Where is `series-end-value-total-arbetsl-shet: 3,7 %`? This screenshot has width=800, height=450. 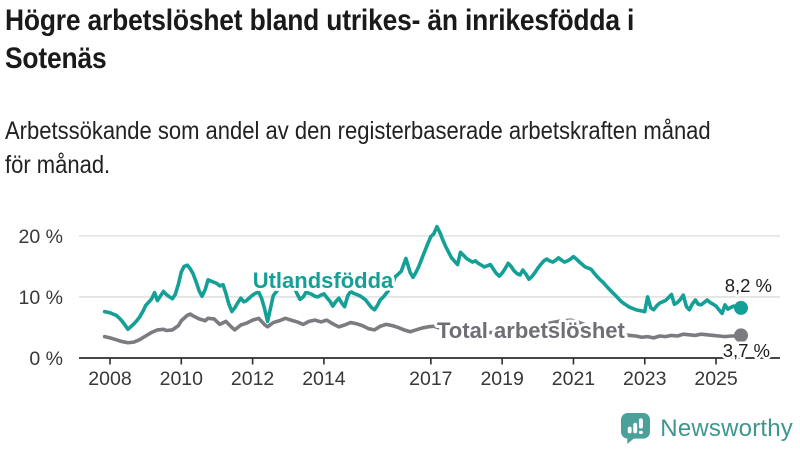 series-end-value-total-arbetsl-shet: 3,7 % is located at coordinates (746, 350).